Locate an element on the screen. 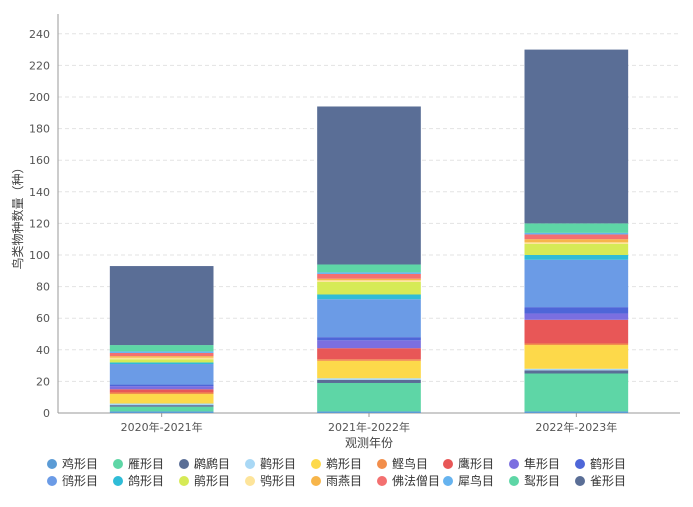 The height and width of the screenshot is (507, 693). y-tick-label: 40 is located at coordinates (43, 350).